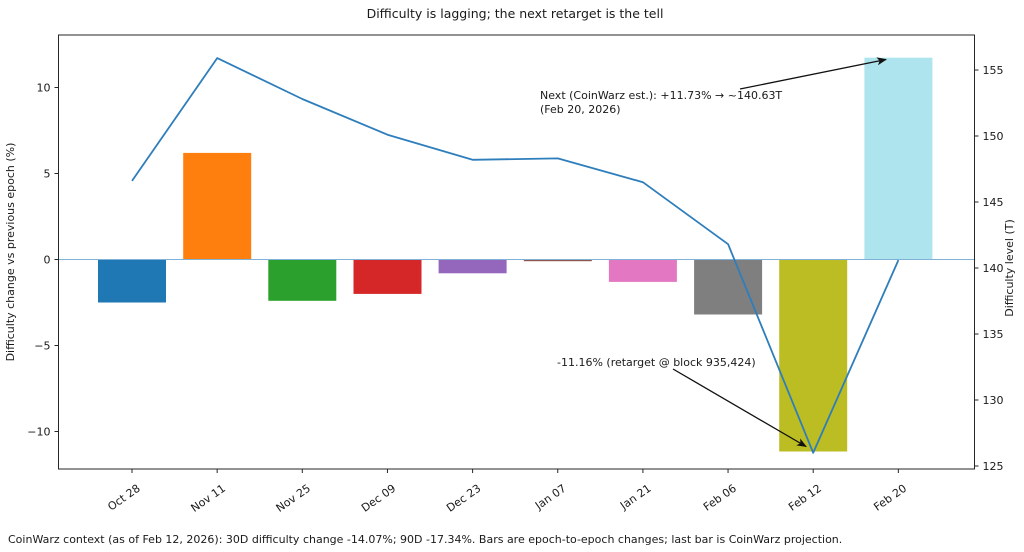 This screenshot has height=552, width=1024. What do you see at coordinates (993, 334) in the screenshot?
I see `right-tick-label-135: 135` at bounding box center [993, 334].